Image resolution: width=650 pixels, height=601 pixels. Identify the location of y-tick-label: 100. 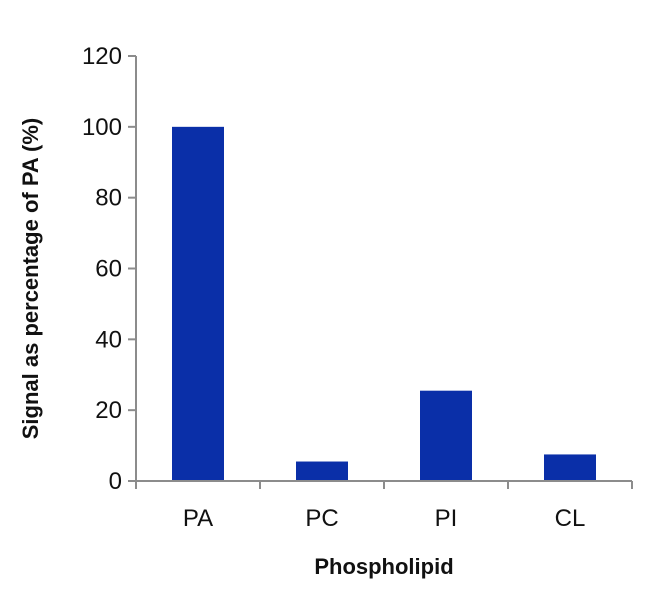
(102, 127).